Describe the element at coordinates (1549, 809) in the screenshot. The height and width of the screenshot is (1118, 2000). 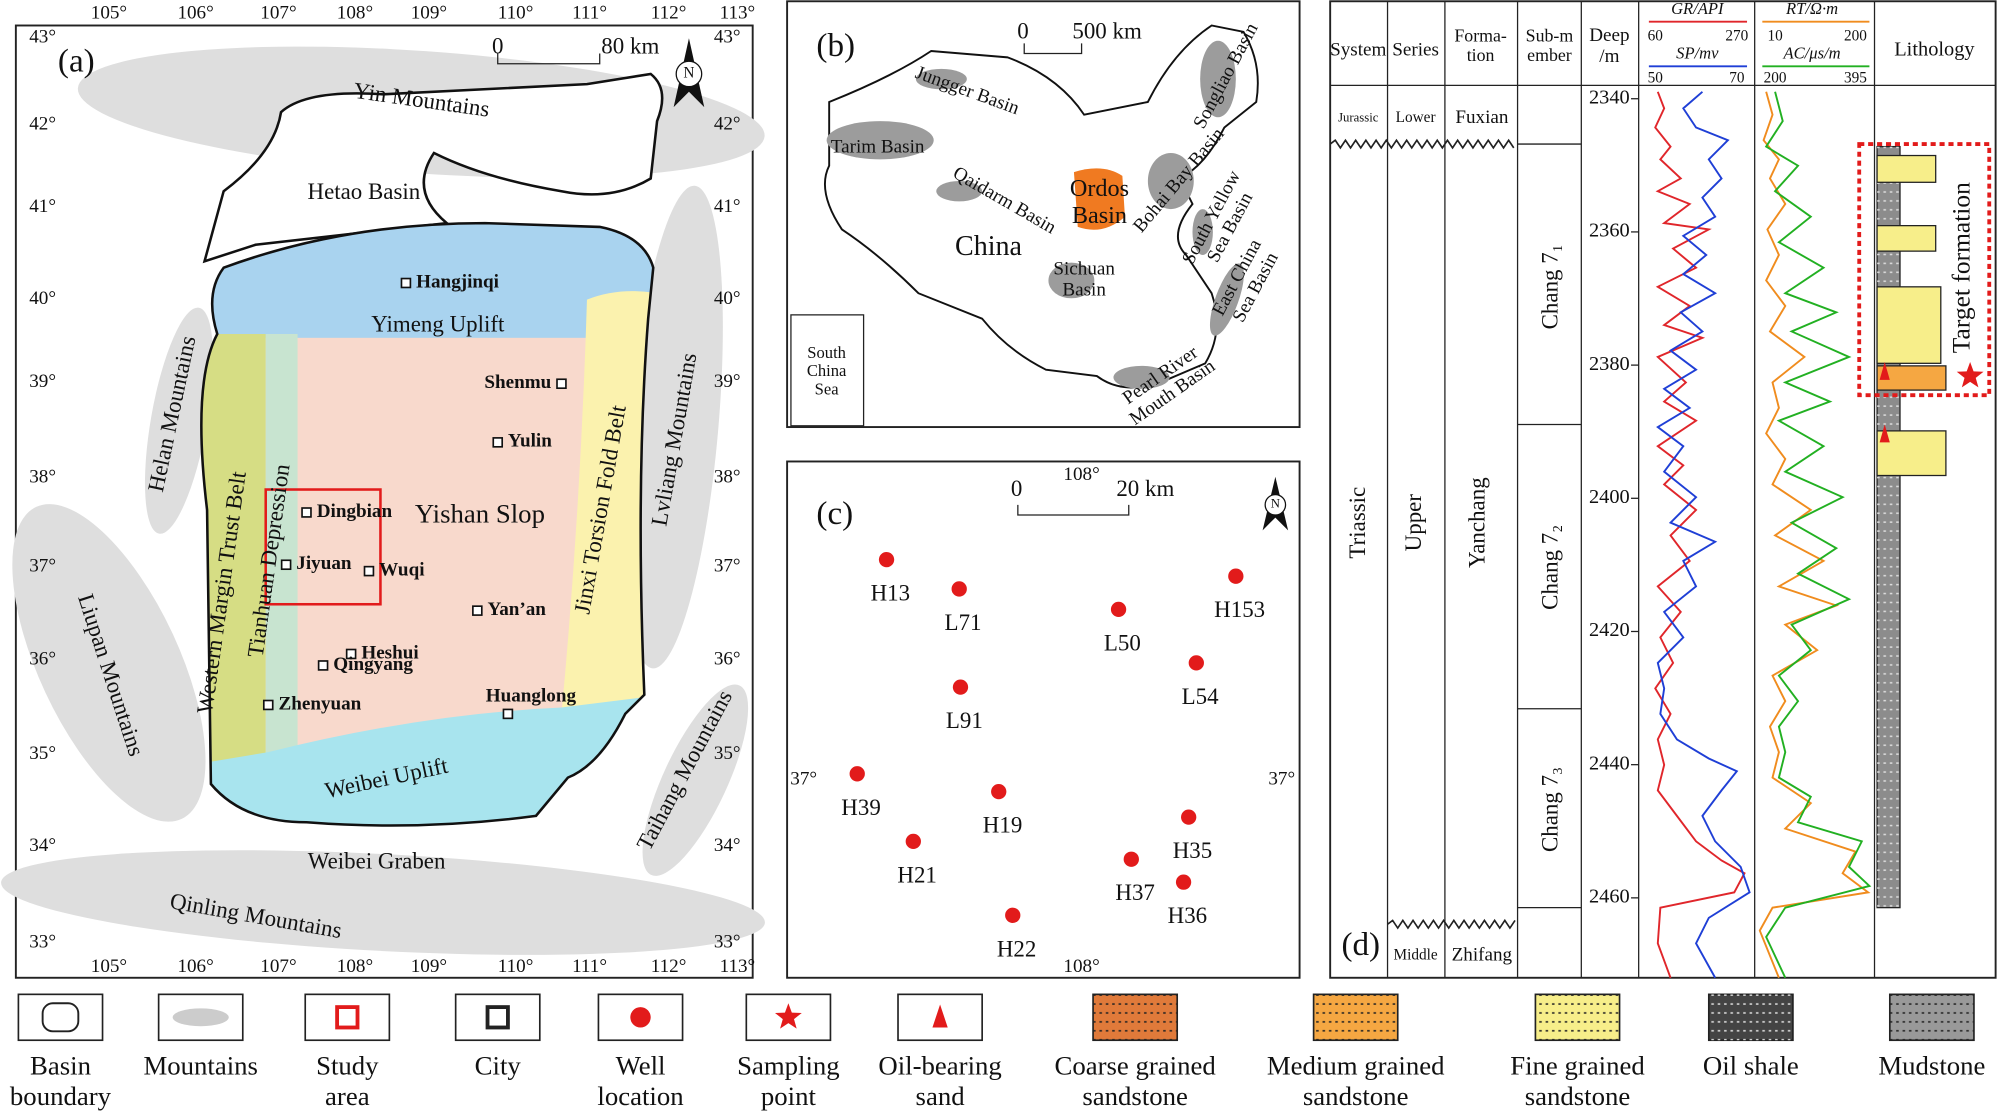
I see `cell-group: Chang 7₃` at that location.